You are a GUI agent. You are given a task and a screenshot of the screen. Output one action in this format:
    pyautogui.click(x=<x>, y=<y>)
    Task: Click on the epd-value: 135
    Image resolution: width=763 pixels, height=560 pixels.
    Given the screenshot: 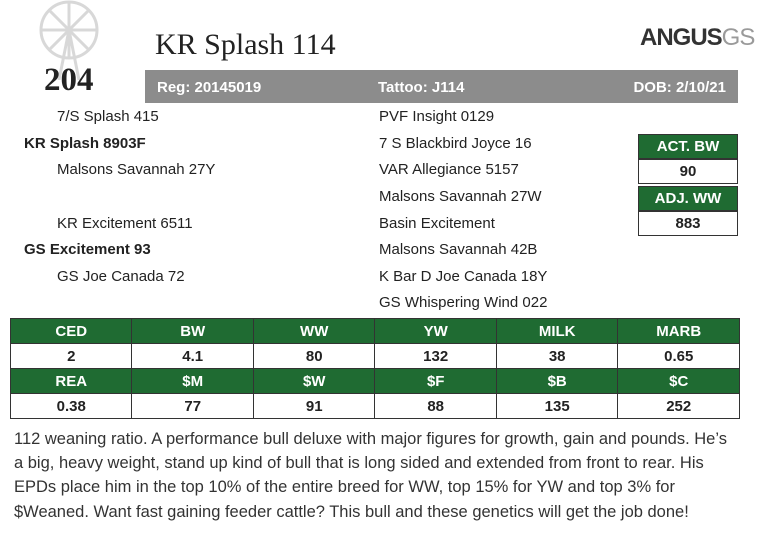 What is the action you would take?
    pyautogui.click(x=557, y=406)
    